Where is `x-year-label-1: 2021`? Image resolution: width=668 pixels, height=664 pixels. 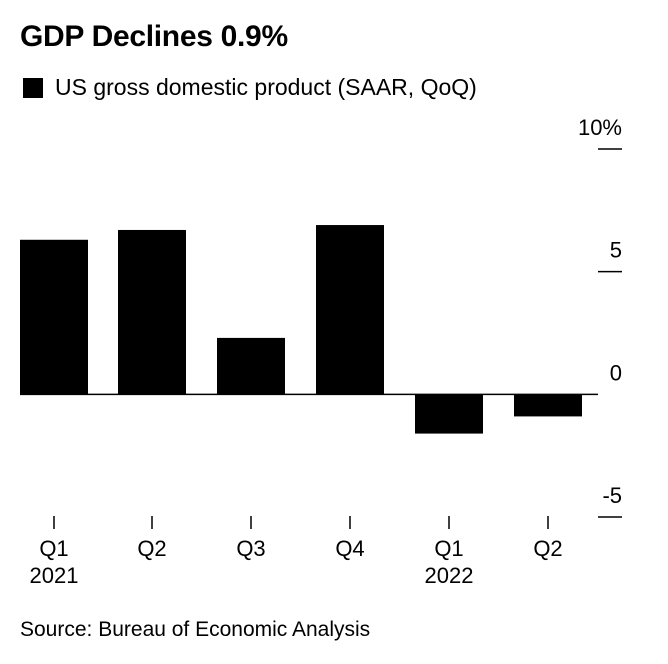 x-year-label-1: 2021 is located at coordinates (54, 575).